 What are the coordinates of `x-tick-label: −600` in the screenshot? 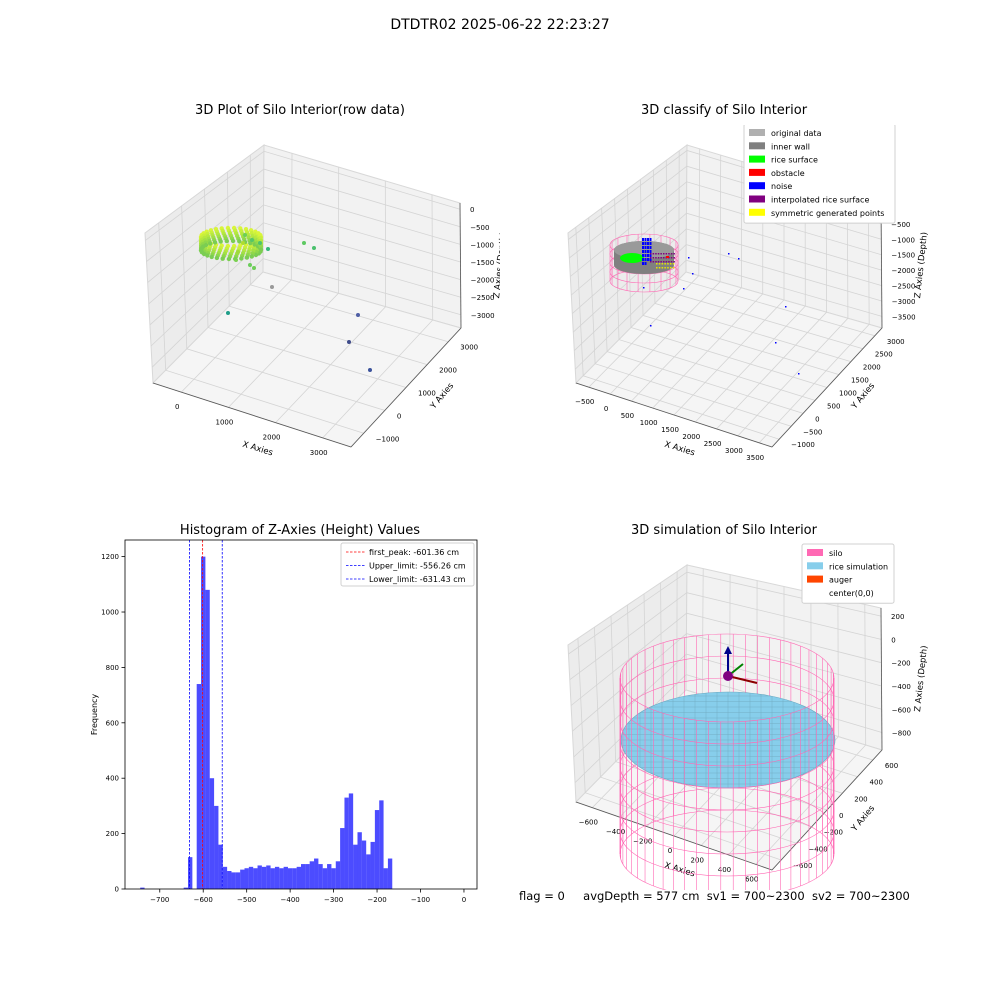 It's located at (203, 900).